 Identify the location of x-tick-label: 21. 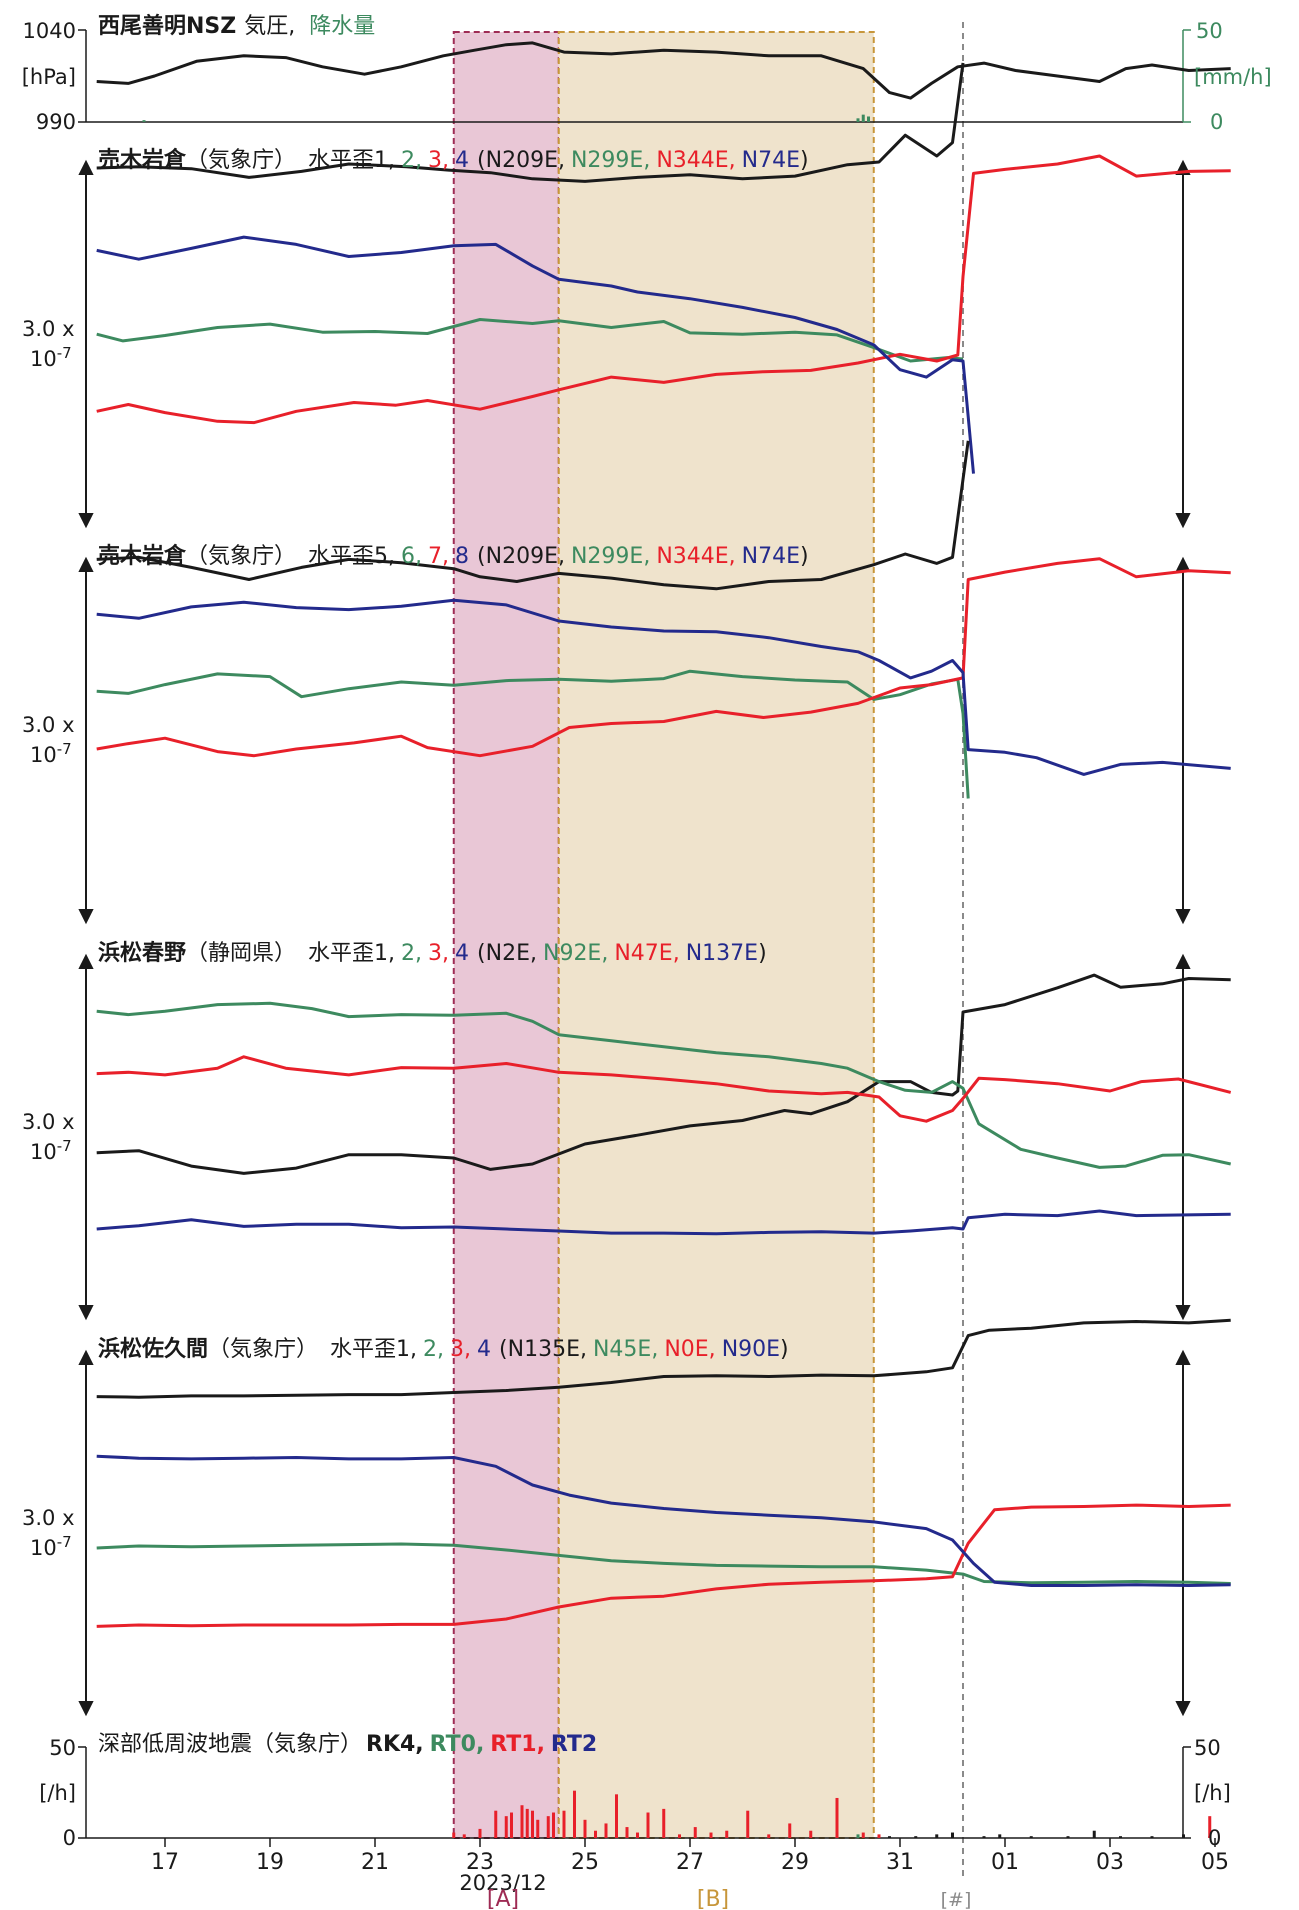
(375, 1862).